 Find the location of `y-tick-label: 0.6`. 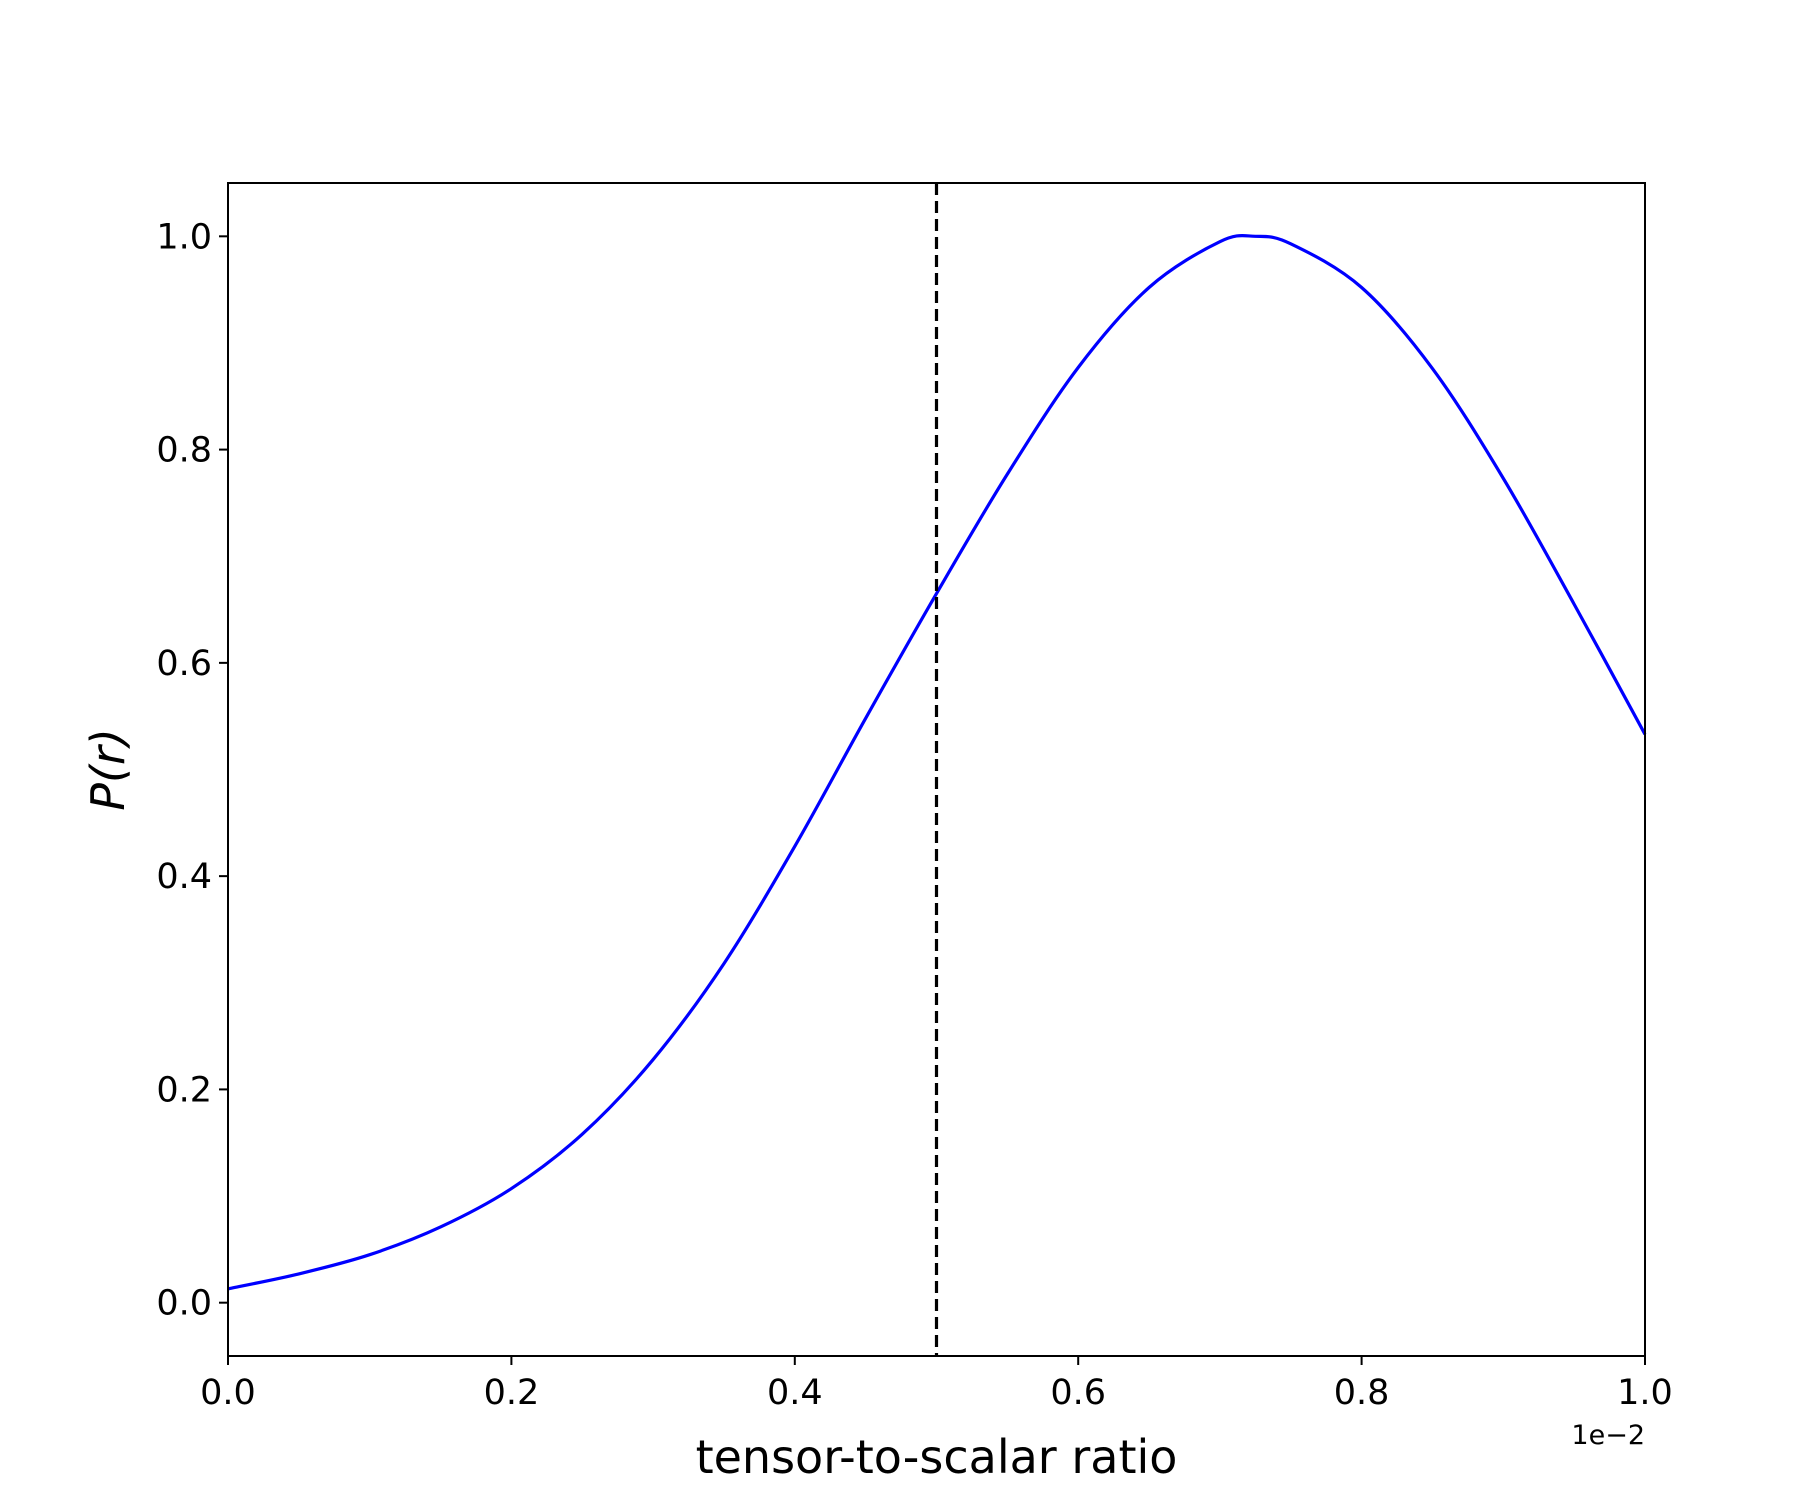

y-tick-label: 0.6 is located at coordinates (184, 664).